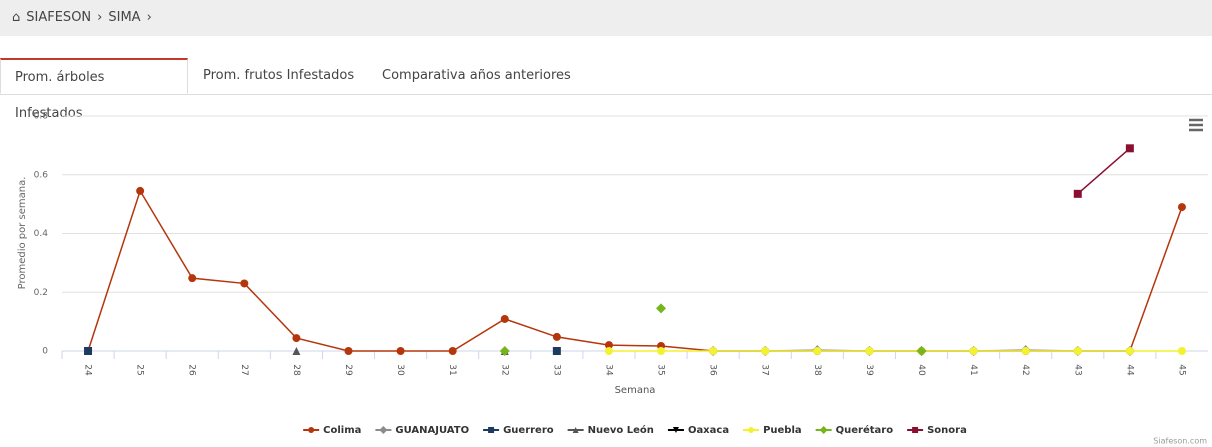 The image size is (1212, 447). I want to click on y-axis-label: Promedio por semana., so click(22, 233).